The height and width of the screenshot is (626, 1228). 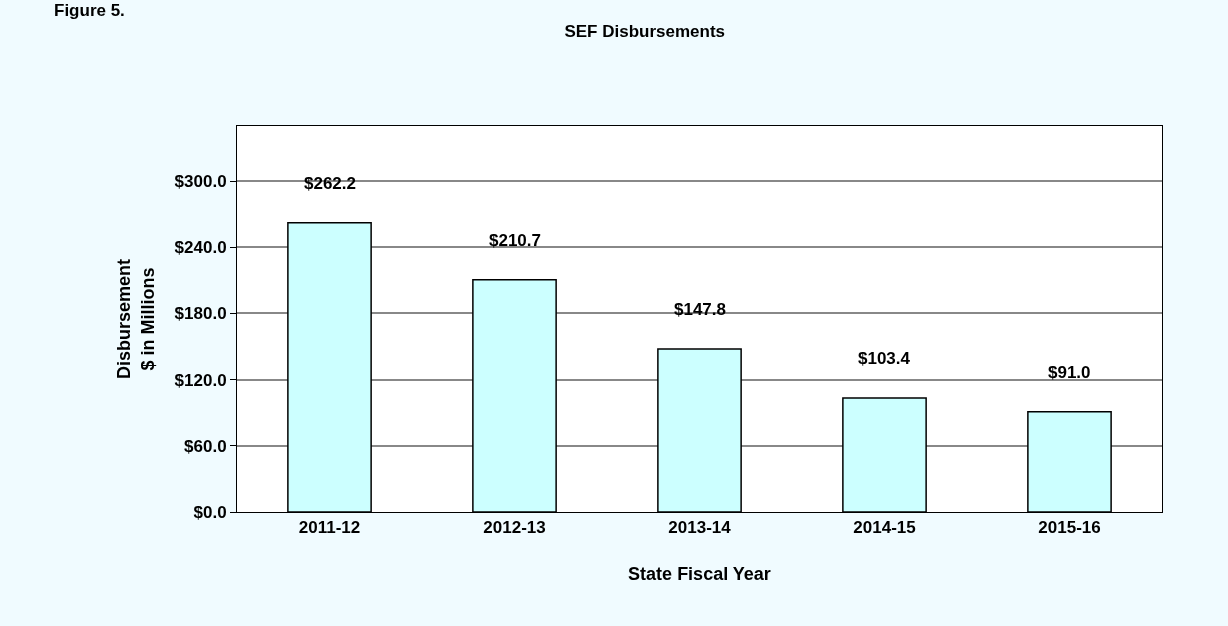 What do you see at coordinates (205, 446) in the screenshot?
I see `y-tick-label: $60.0` at bounding box center [205, 446].